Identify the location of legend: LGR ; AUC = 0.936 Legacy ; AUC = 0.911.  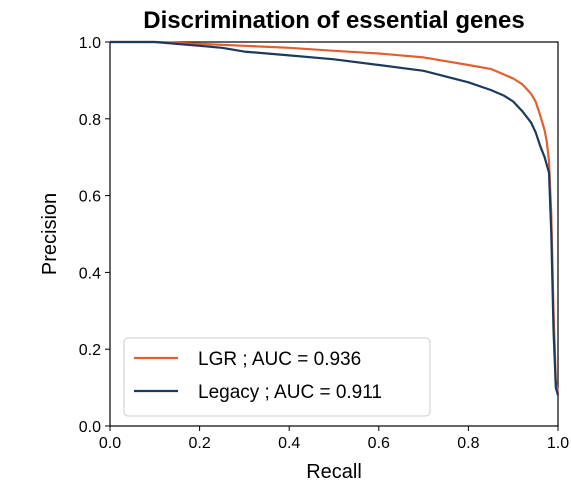
(277, 377).